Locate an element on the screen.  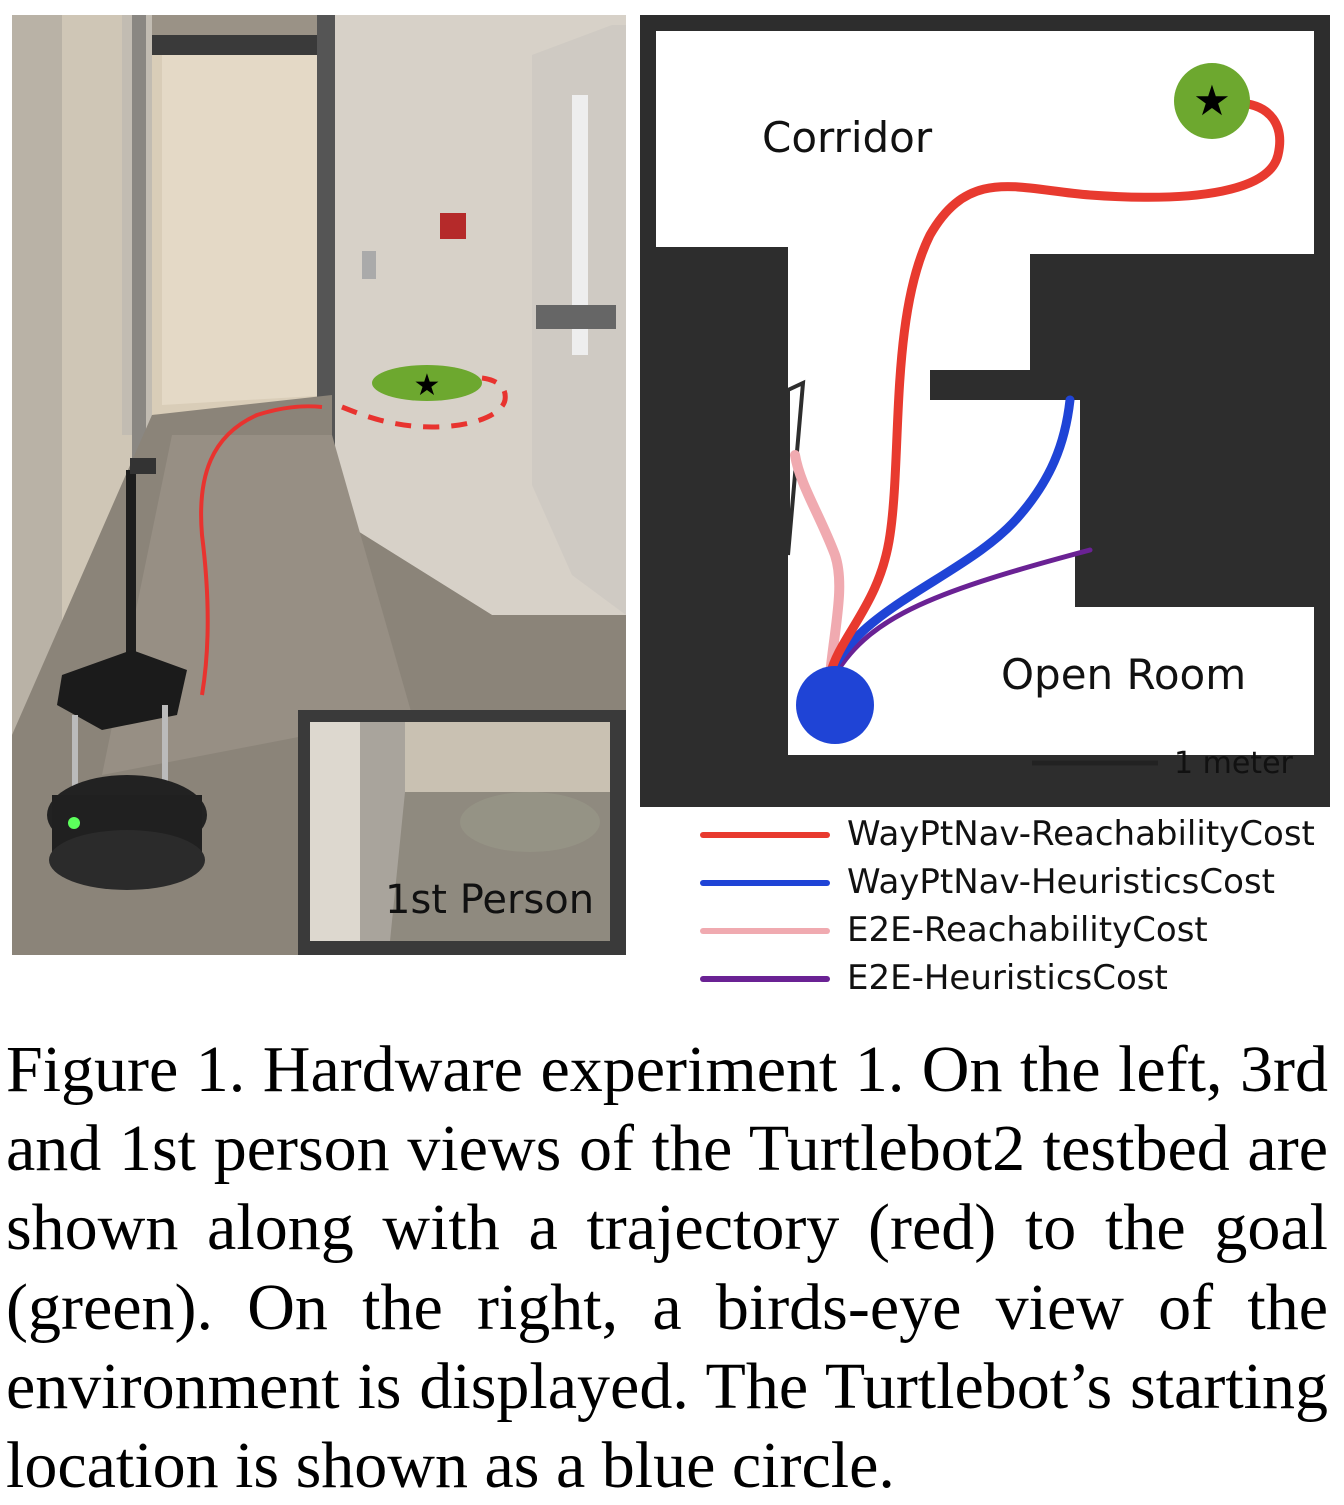
legend-label: WayPtNav-HeuristicsCost is located at coordinates (1061, 882).